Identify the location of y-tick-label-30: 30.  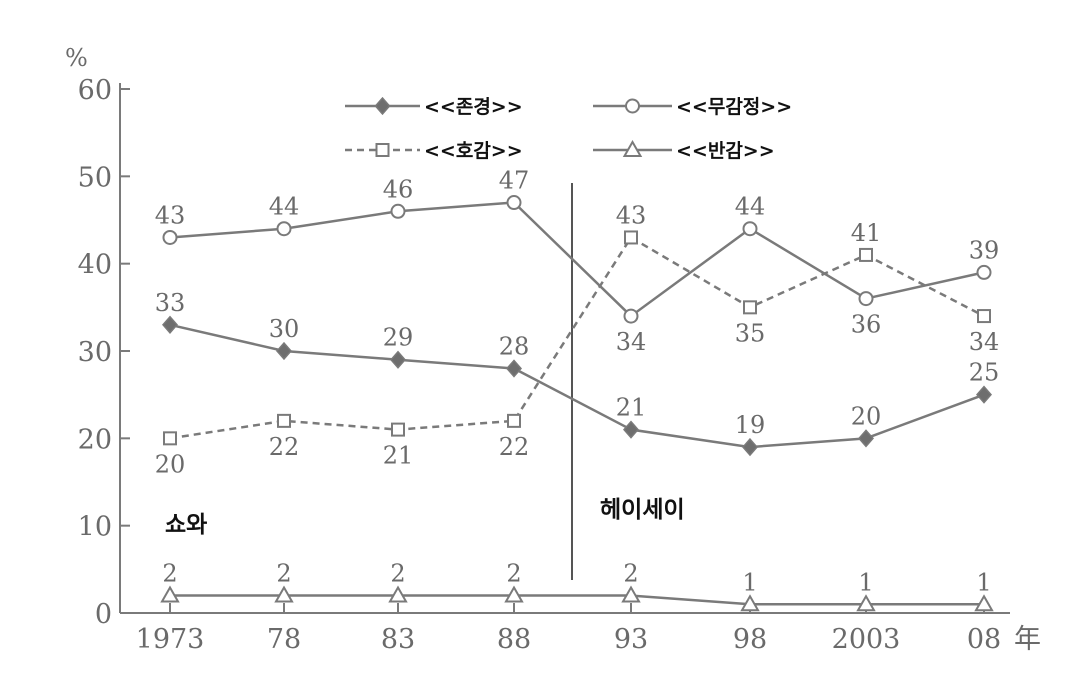
(95, 352).